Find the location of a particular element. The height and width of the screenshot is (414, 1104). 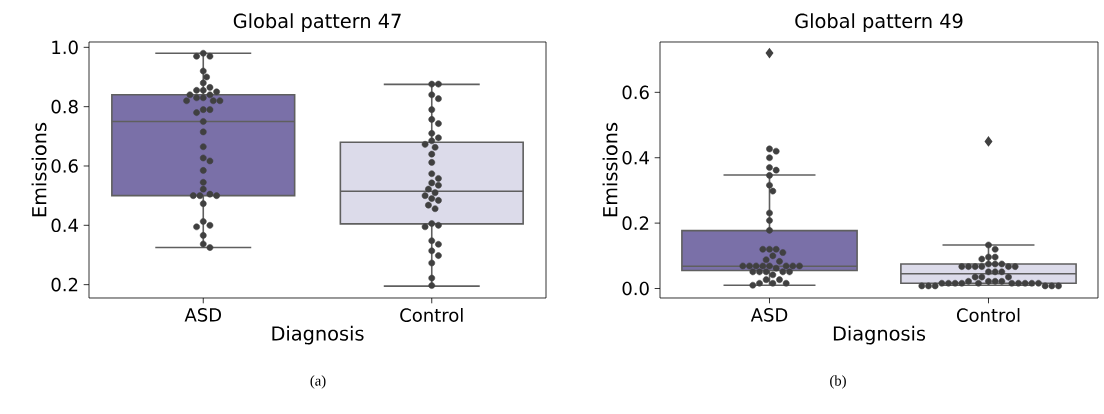

chart-title: Global pattern 47 is located at coordinates (317, 22).